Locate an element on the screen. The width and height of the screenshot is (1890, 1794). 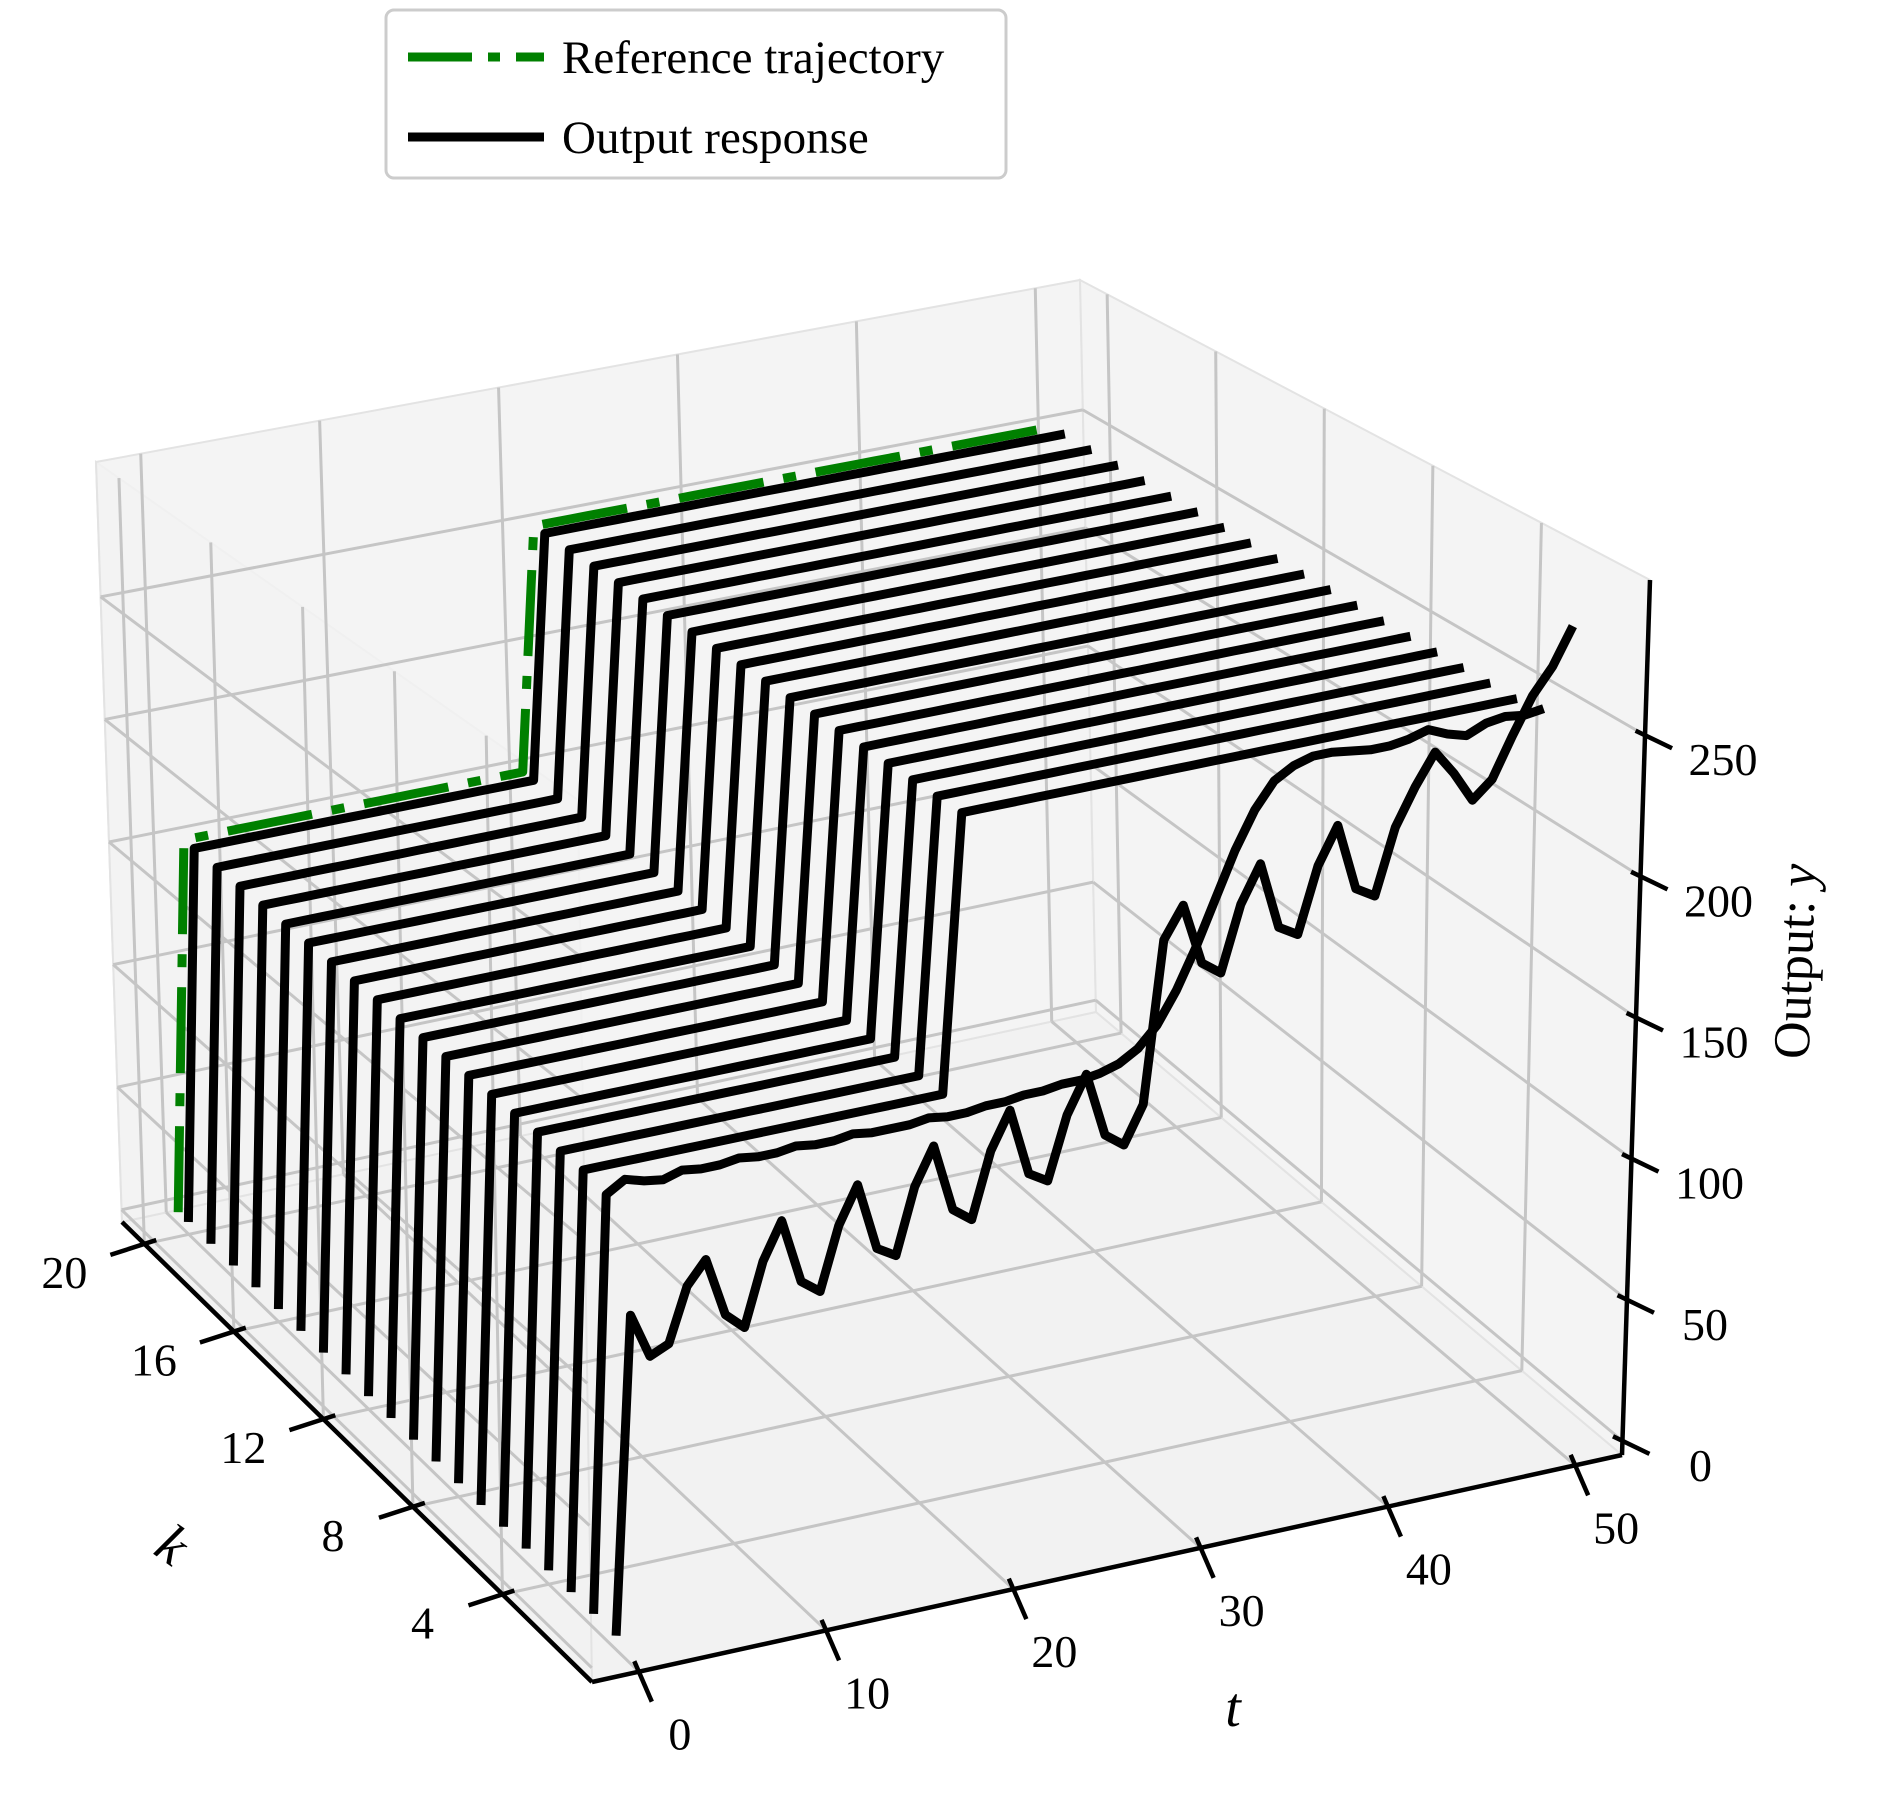
z-tick-label: 250 is located at coordinates (1723, 759).